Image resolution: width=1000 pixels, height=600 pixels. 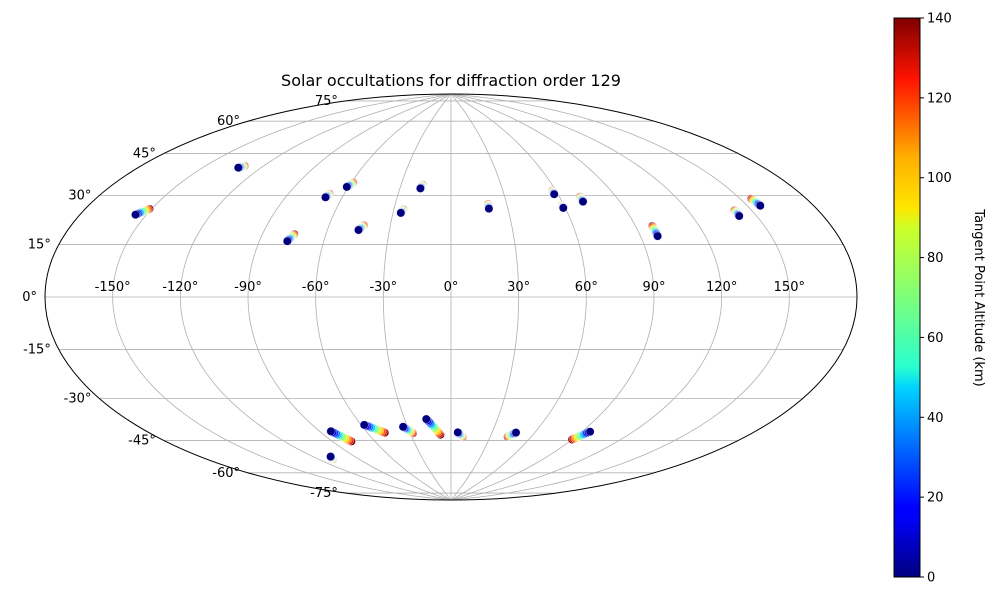 I want to click on lon-tick-label: 150°, so click(x=789, y=287).